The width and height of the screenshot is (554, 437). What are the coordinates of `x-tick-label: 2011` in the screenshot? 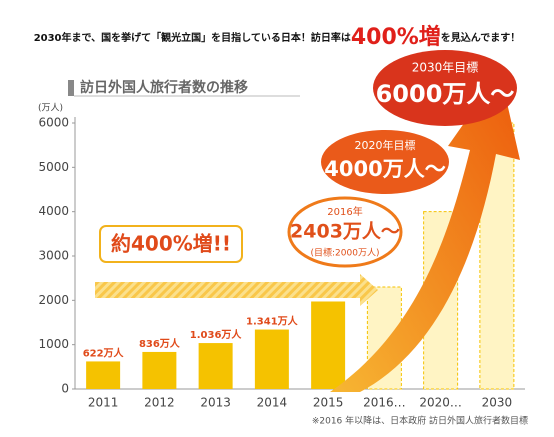 It's located at (103, 403).